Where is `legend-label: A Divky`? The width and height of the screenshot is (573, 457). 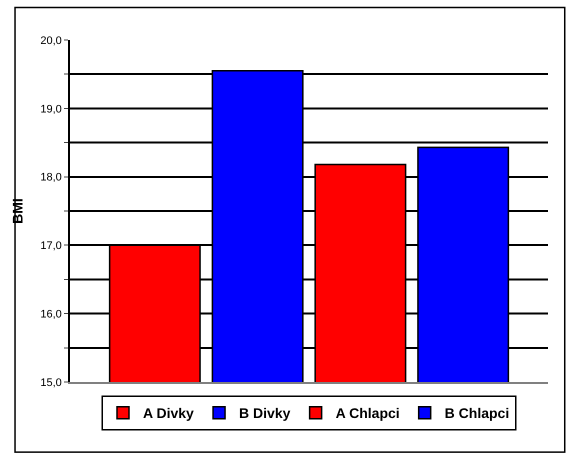 legend-label: A Divky is located at coordinates (168, 413).